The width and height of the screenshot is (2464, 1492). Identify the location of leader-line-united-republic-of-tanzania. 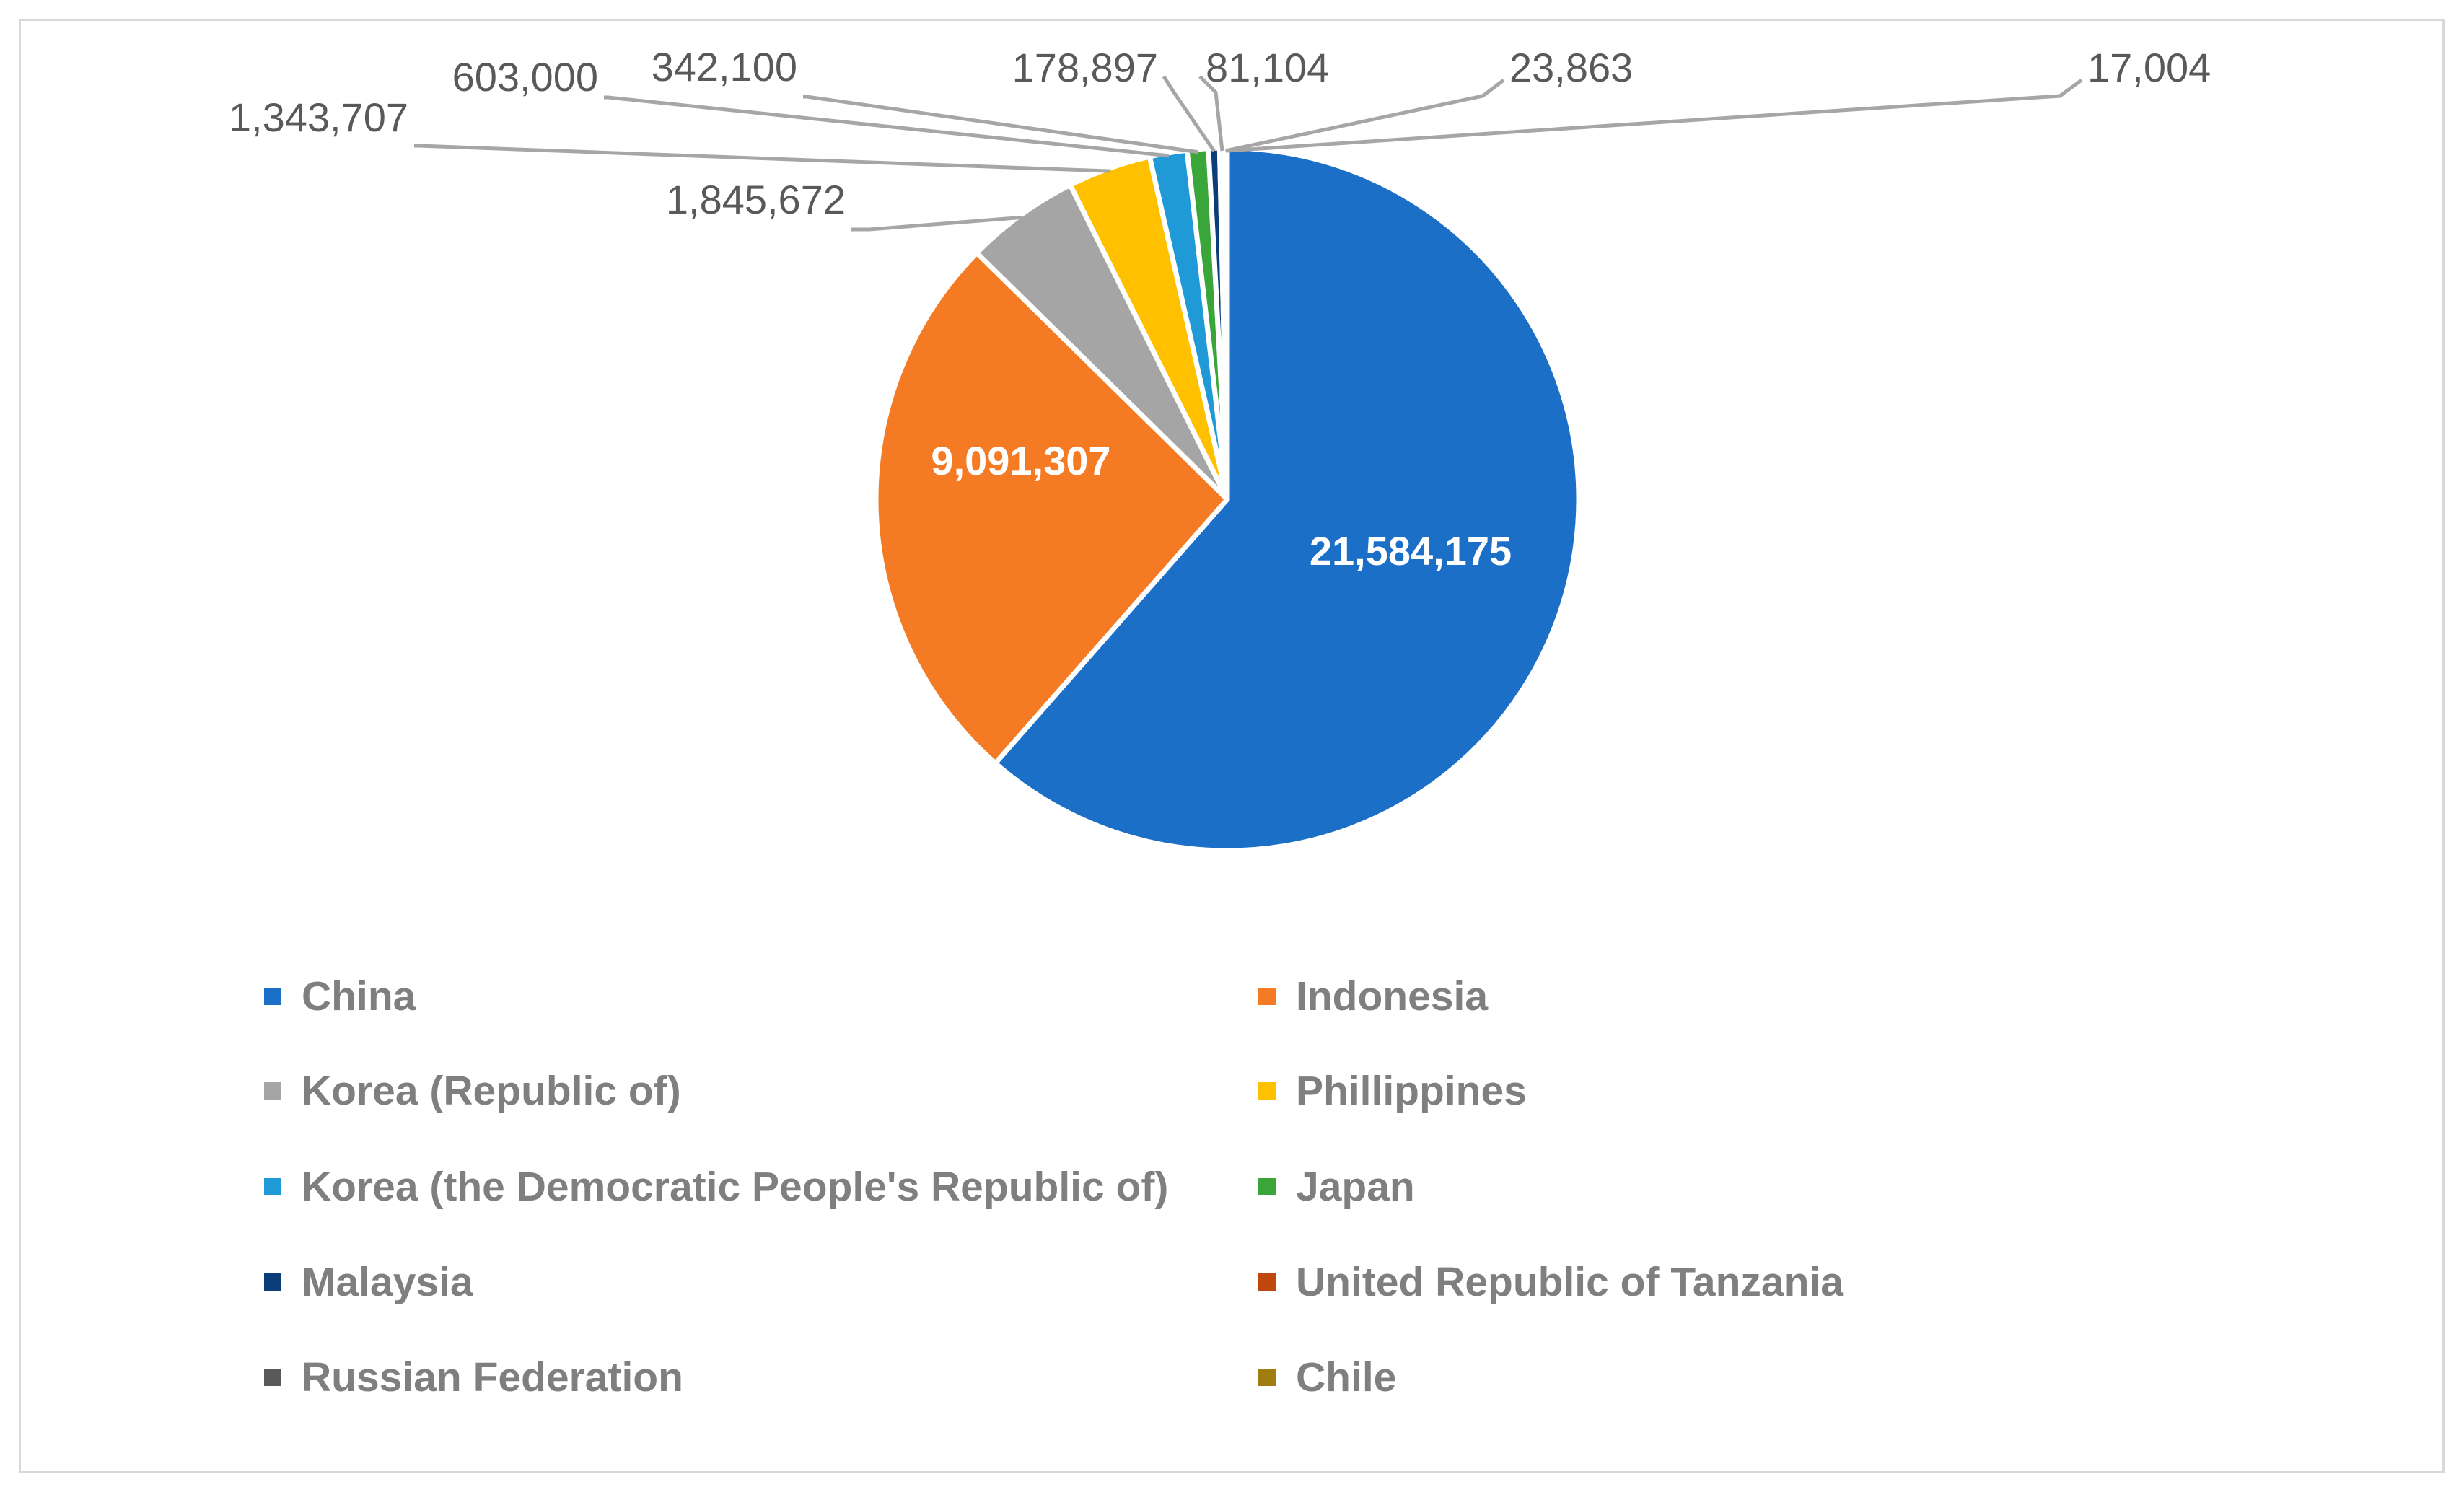
(1211, 113).